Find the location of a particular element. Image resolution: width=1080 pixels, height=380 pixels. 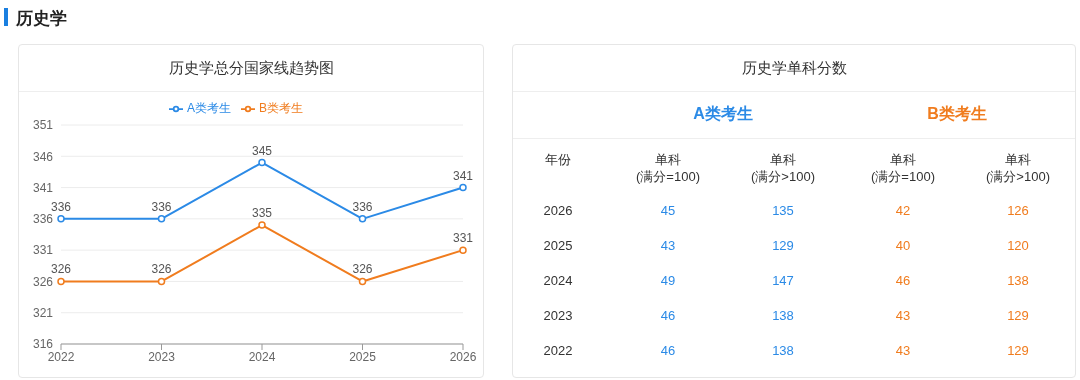

data-label: 42 is located at coordinates (903, 210).